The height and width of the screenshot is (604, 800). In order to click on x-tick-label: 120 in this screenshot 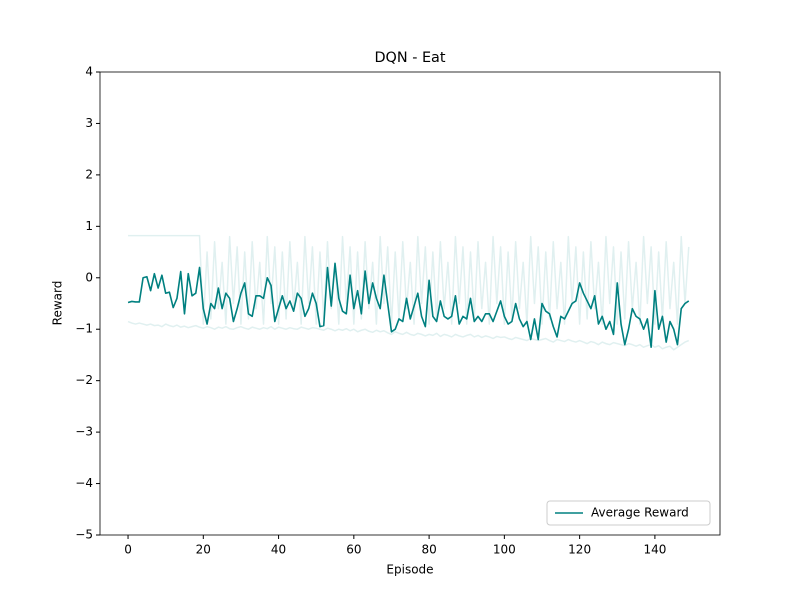, I will do `click(579, 550)`.